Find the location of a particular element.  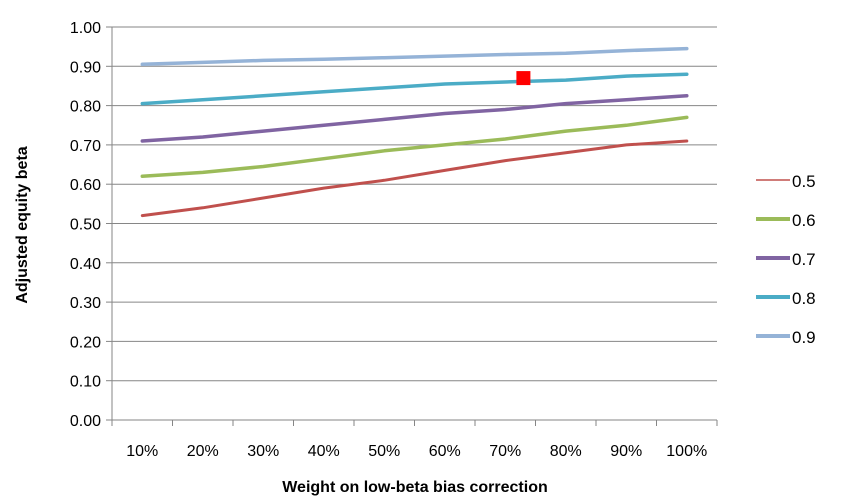

y-tick-label: 0.10 is located at coordinates (85, 382).